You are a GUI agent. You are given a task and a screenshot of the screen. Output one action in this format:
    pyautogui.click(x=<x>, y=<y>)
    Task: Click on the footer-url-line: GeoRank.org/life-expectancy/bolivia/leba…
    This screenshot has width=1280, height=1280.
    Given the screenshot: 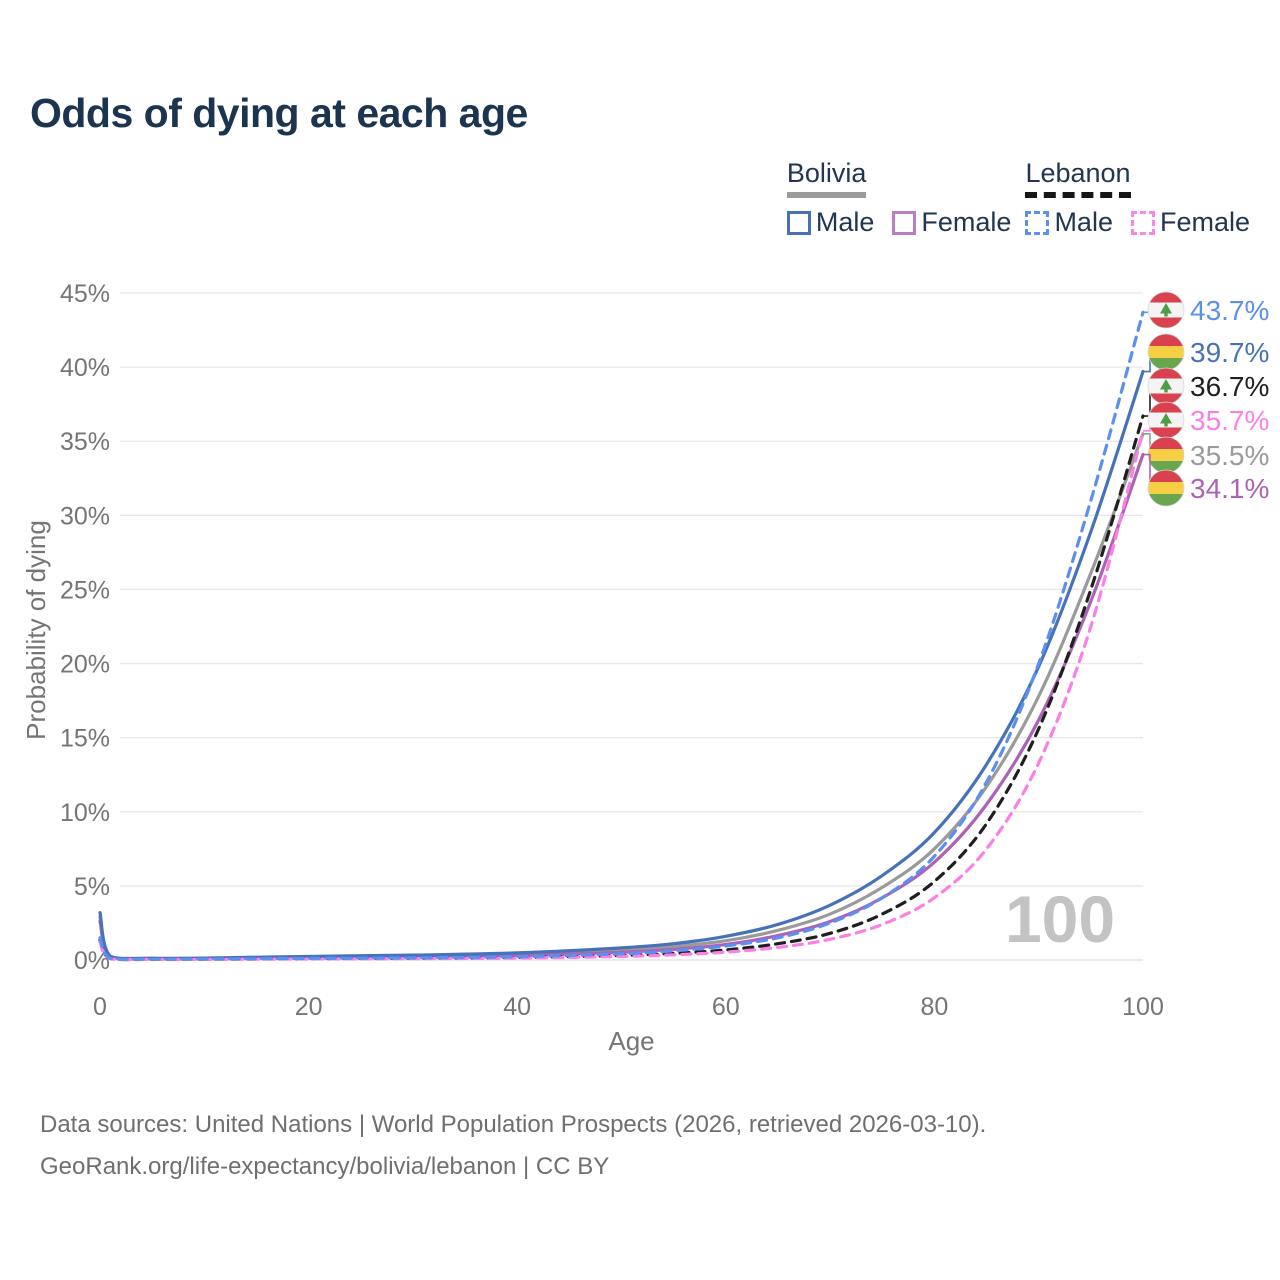 What is the action you would take?
    pyautogui.click(x=325, y=1166)
    